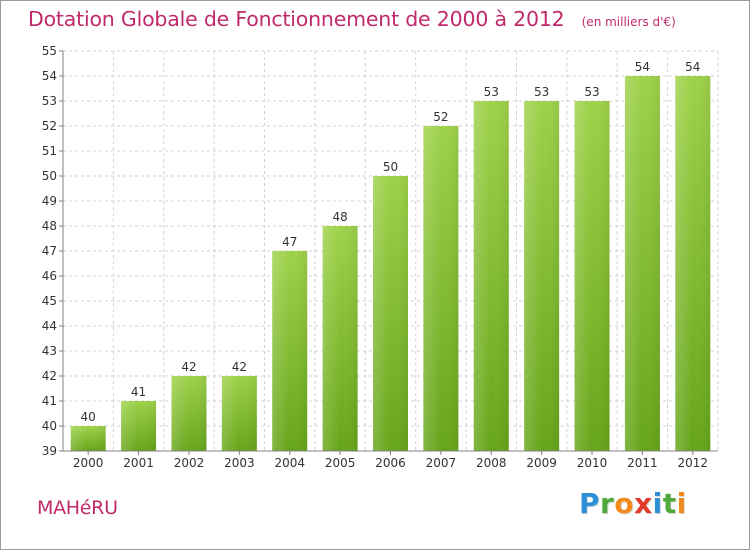 This screenshot has height=550, width=750. What do you see at coordinates (590, 503) in the screenshot?
I see `logo-letter: P` at bounding box center [590, 503].